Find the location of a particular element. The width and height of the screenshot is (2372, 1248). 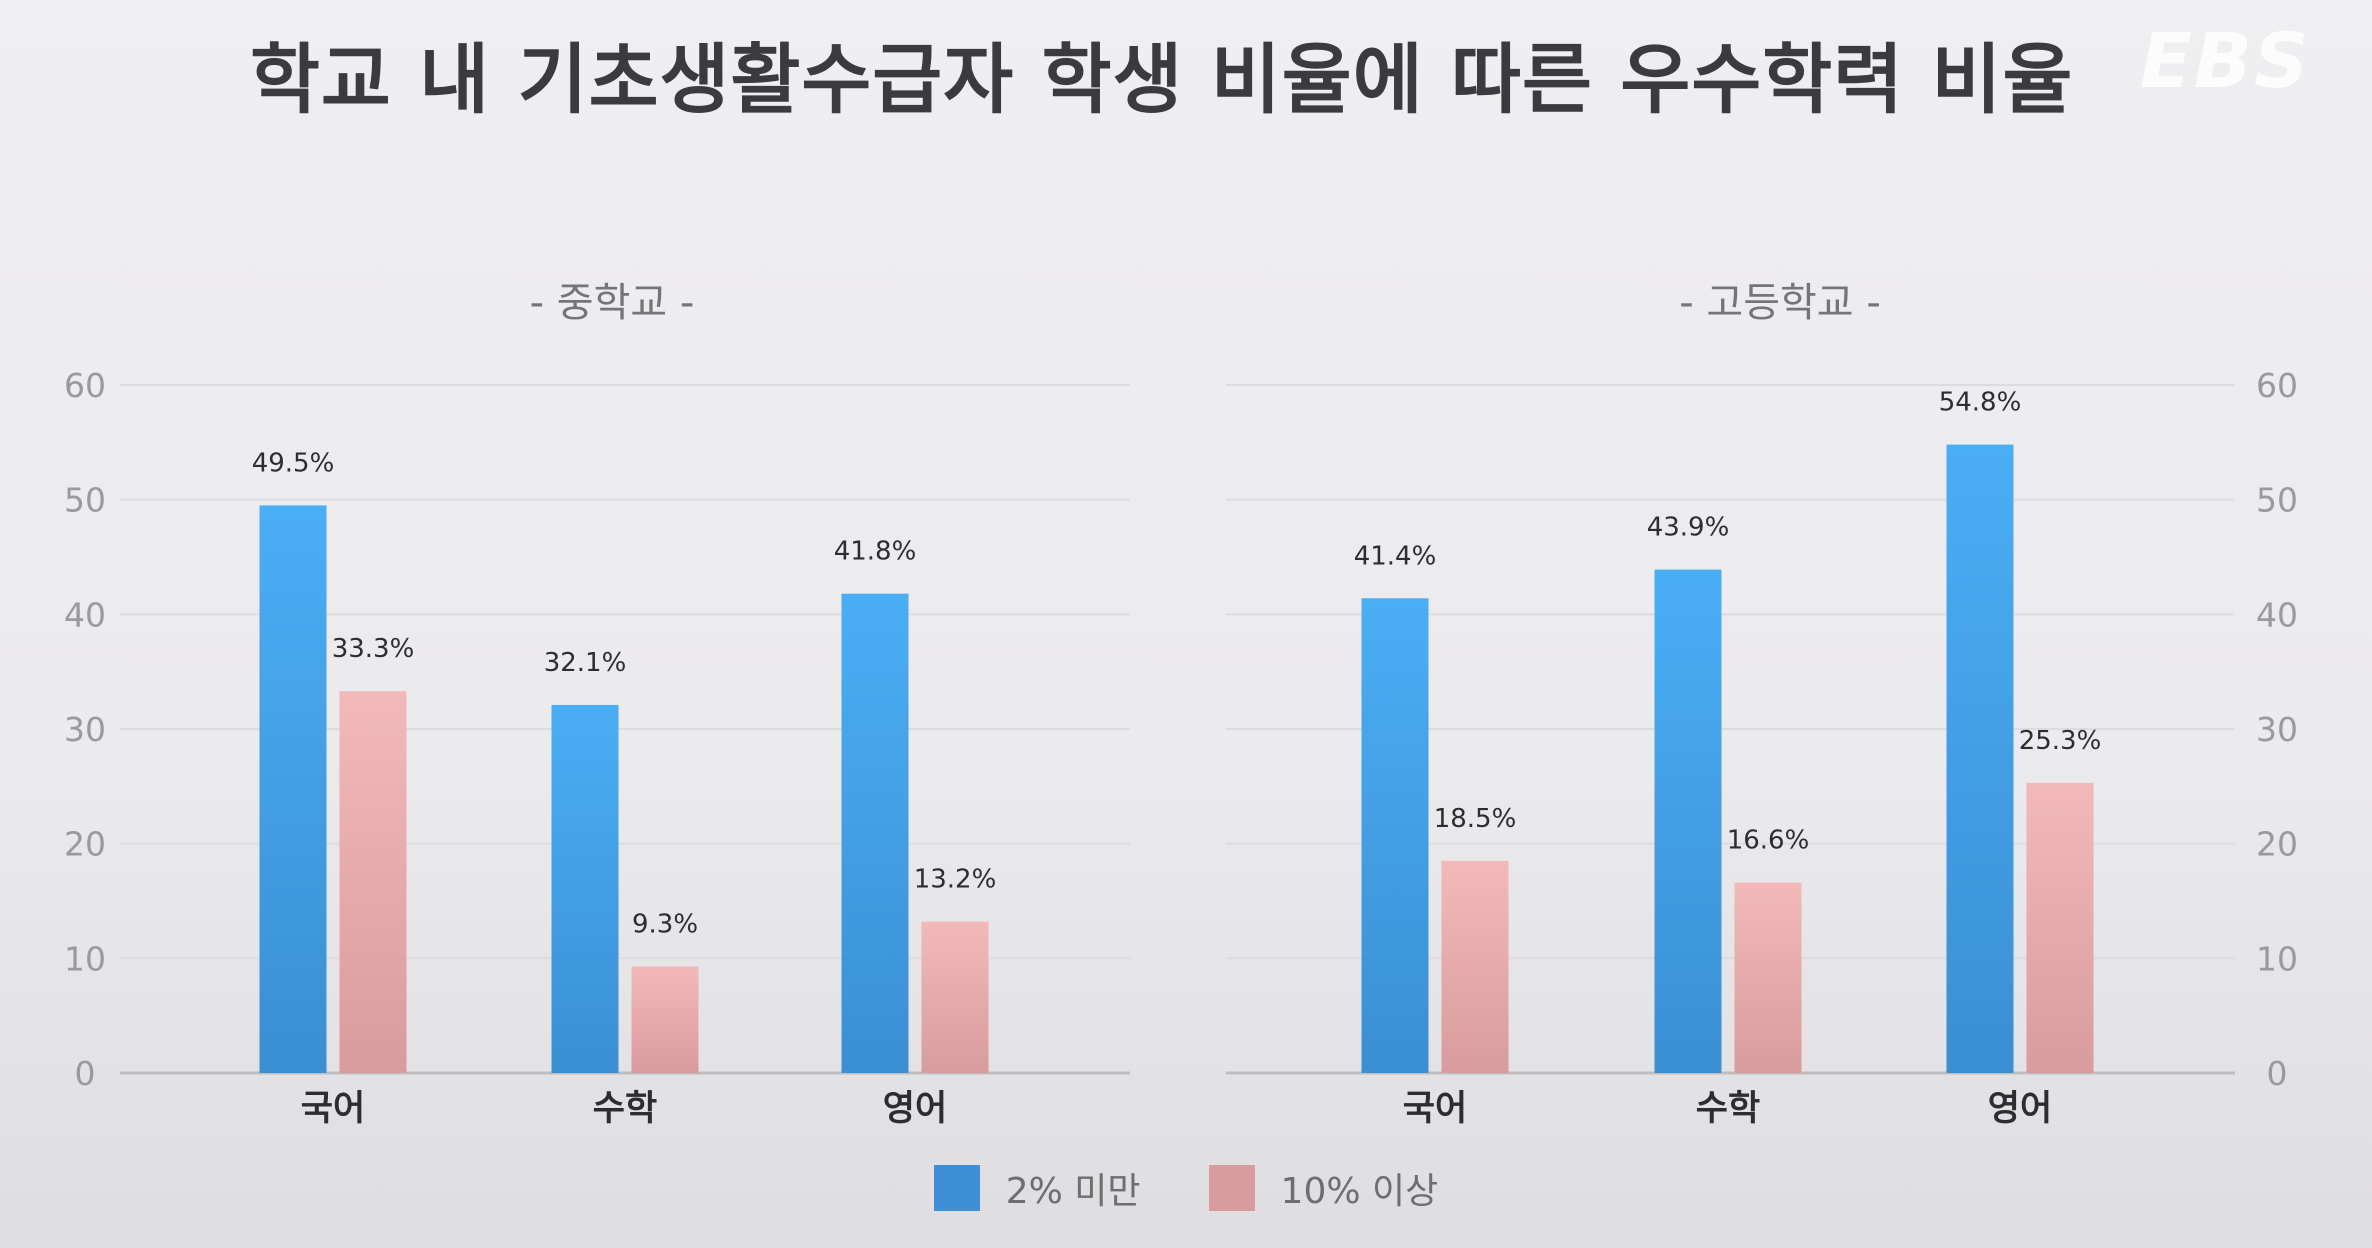

legend-label: 10% 이상 is located at coordinates (1359, 1191).